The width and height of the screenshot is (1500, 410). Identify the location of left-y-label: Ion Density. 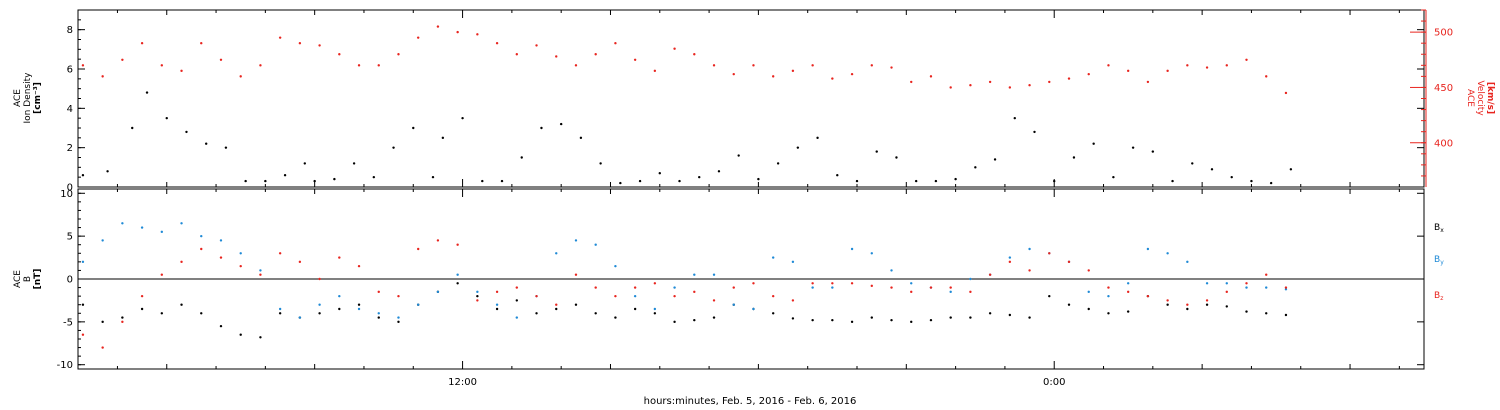
(28, 98).